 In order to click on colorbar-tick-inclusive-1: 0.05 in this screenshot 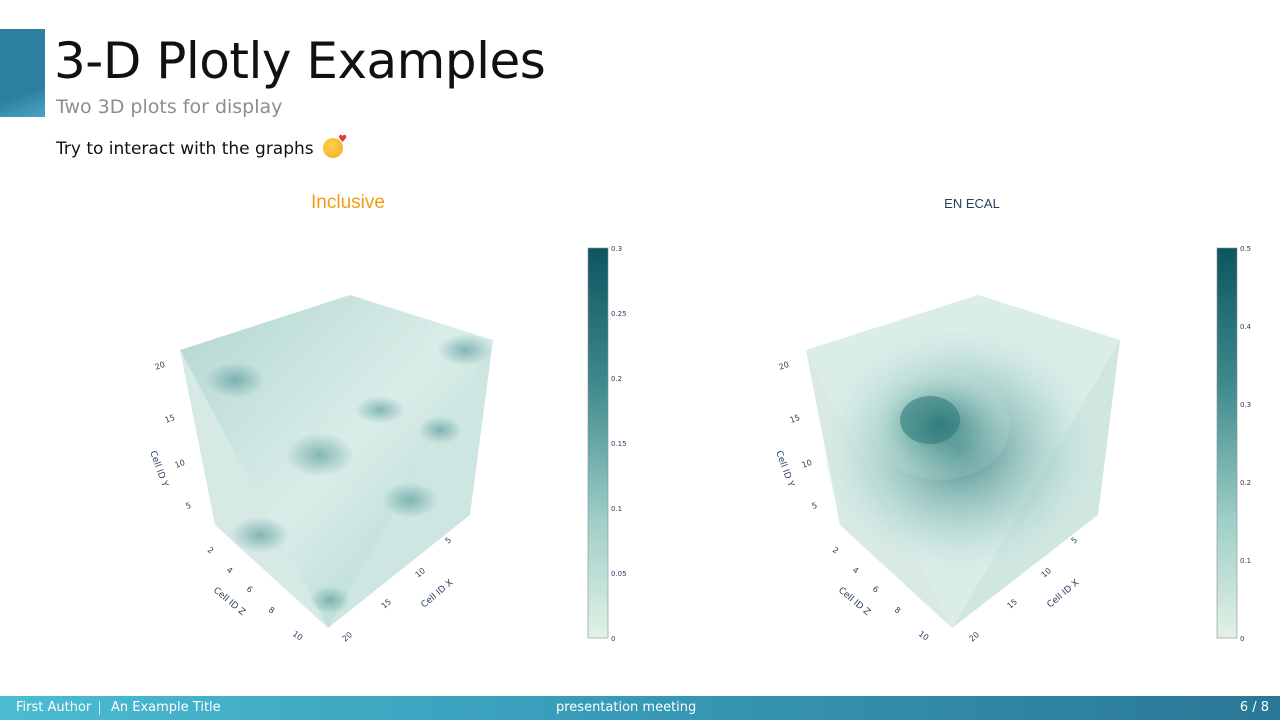, I will do `click(619, 574)`.